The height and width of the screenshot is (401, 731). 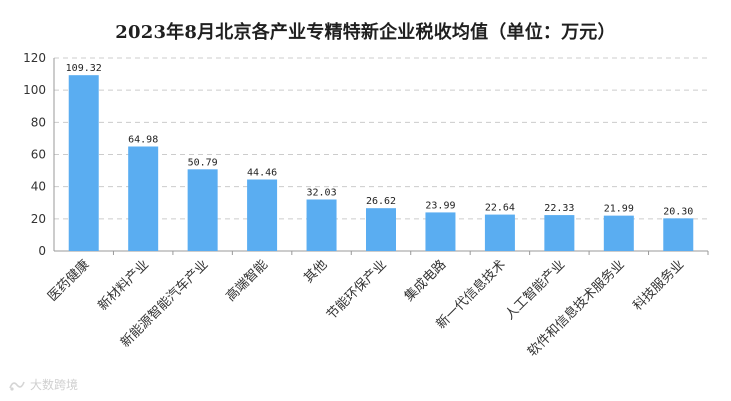 I want to click on data-label: 26.62, so click(x=381, y=201).